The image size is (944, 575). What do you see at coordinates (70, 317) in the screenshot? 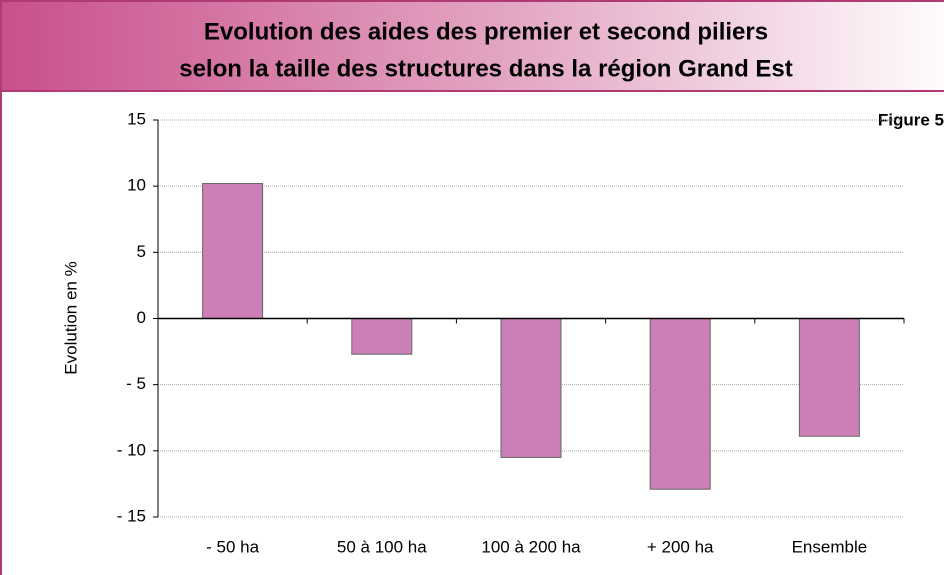
I see `y-axis-label: Evolution en %` at bounding box center [70, 317].